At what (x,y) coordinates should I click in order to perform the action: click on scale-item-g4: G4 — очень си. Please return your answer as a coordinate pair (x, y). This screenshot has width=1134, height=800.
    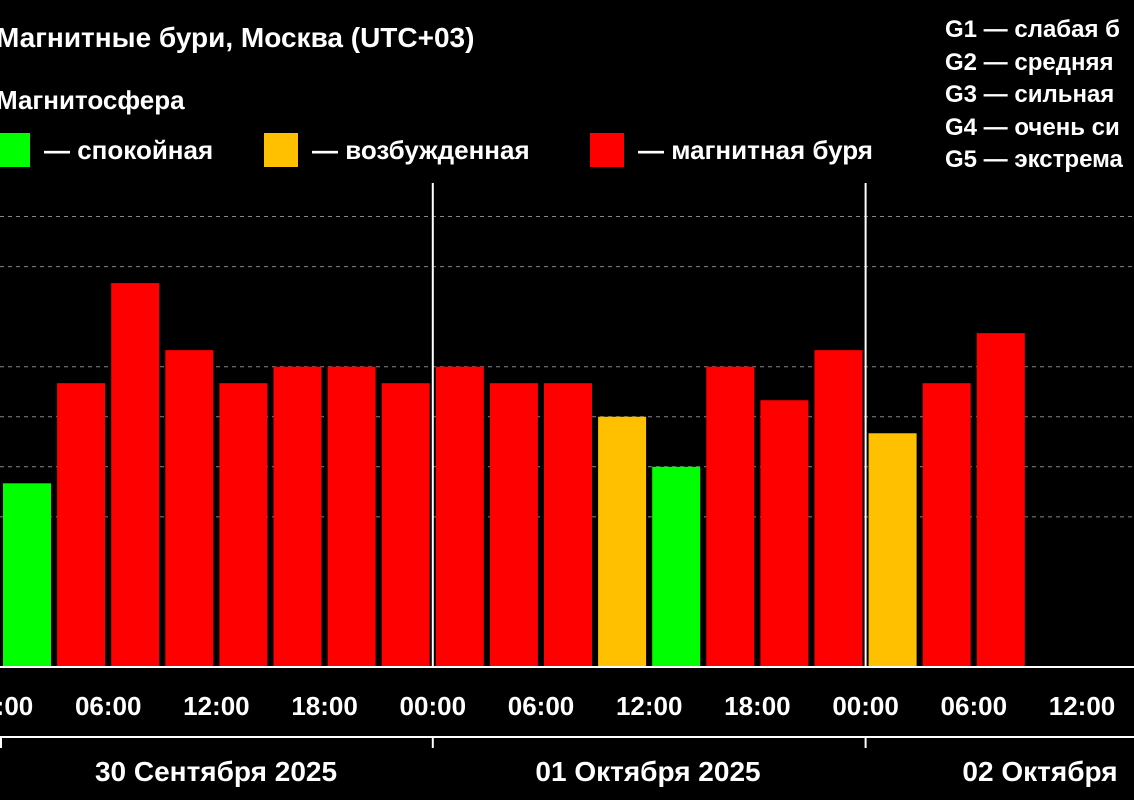
    Looking at the image, I should click on (1032, 127).